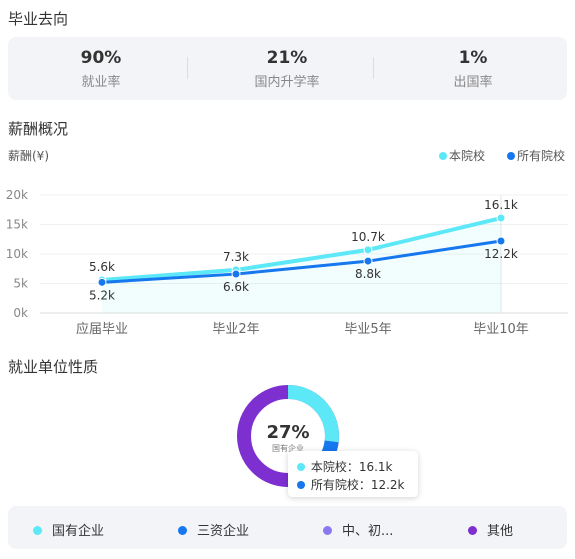  I want to click on stat-value: 1%, so click(473, 58).